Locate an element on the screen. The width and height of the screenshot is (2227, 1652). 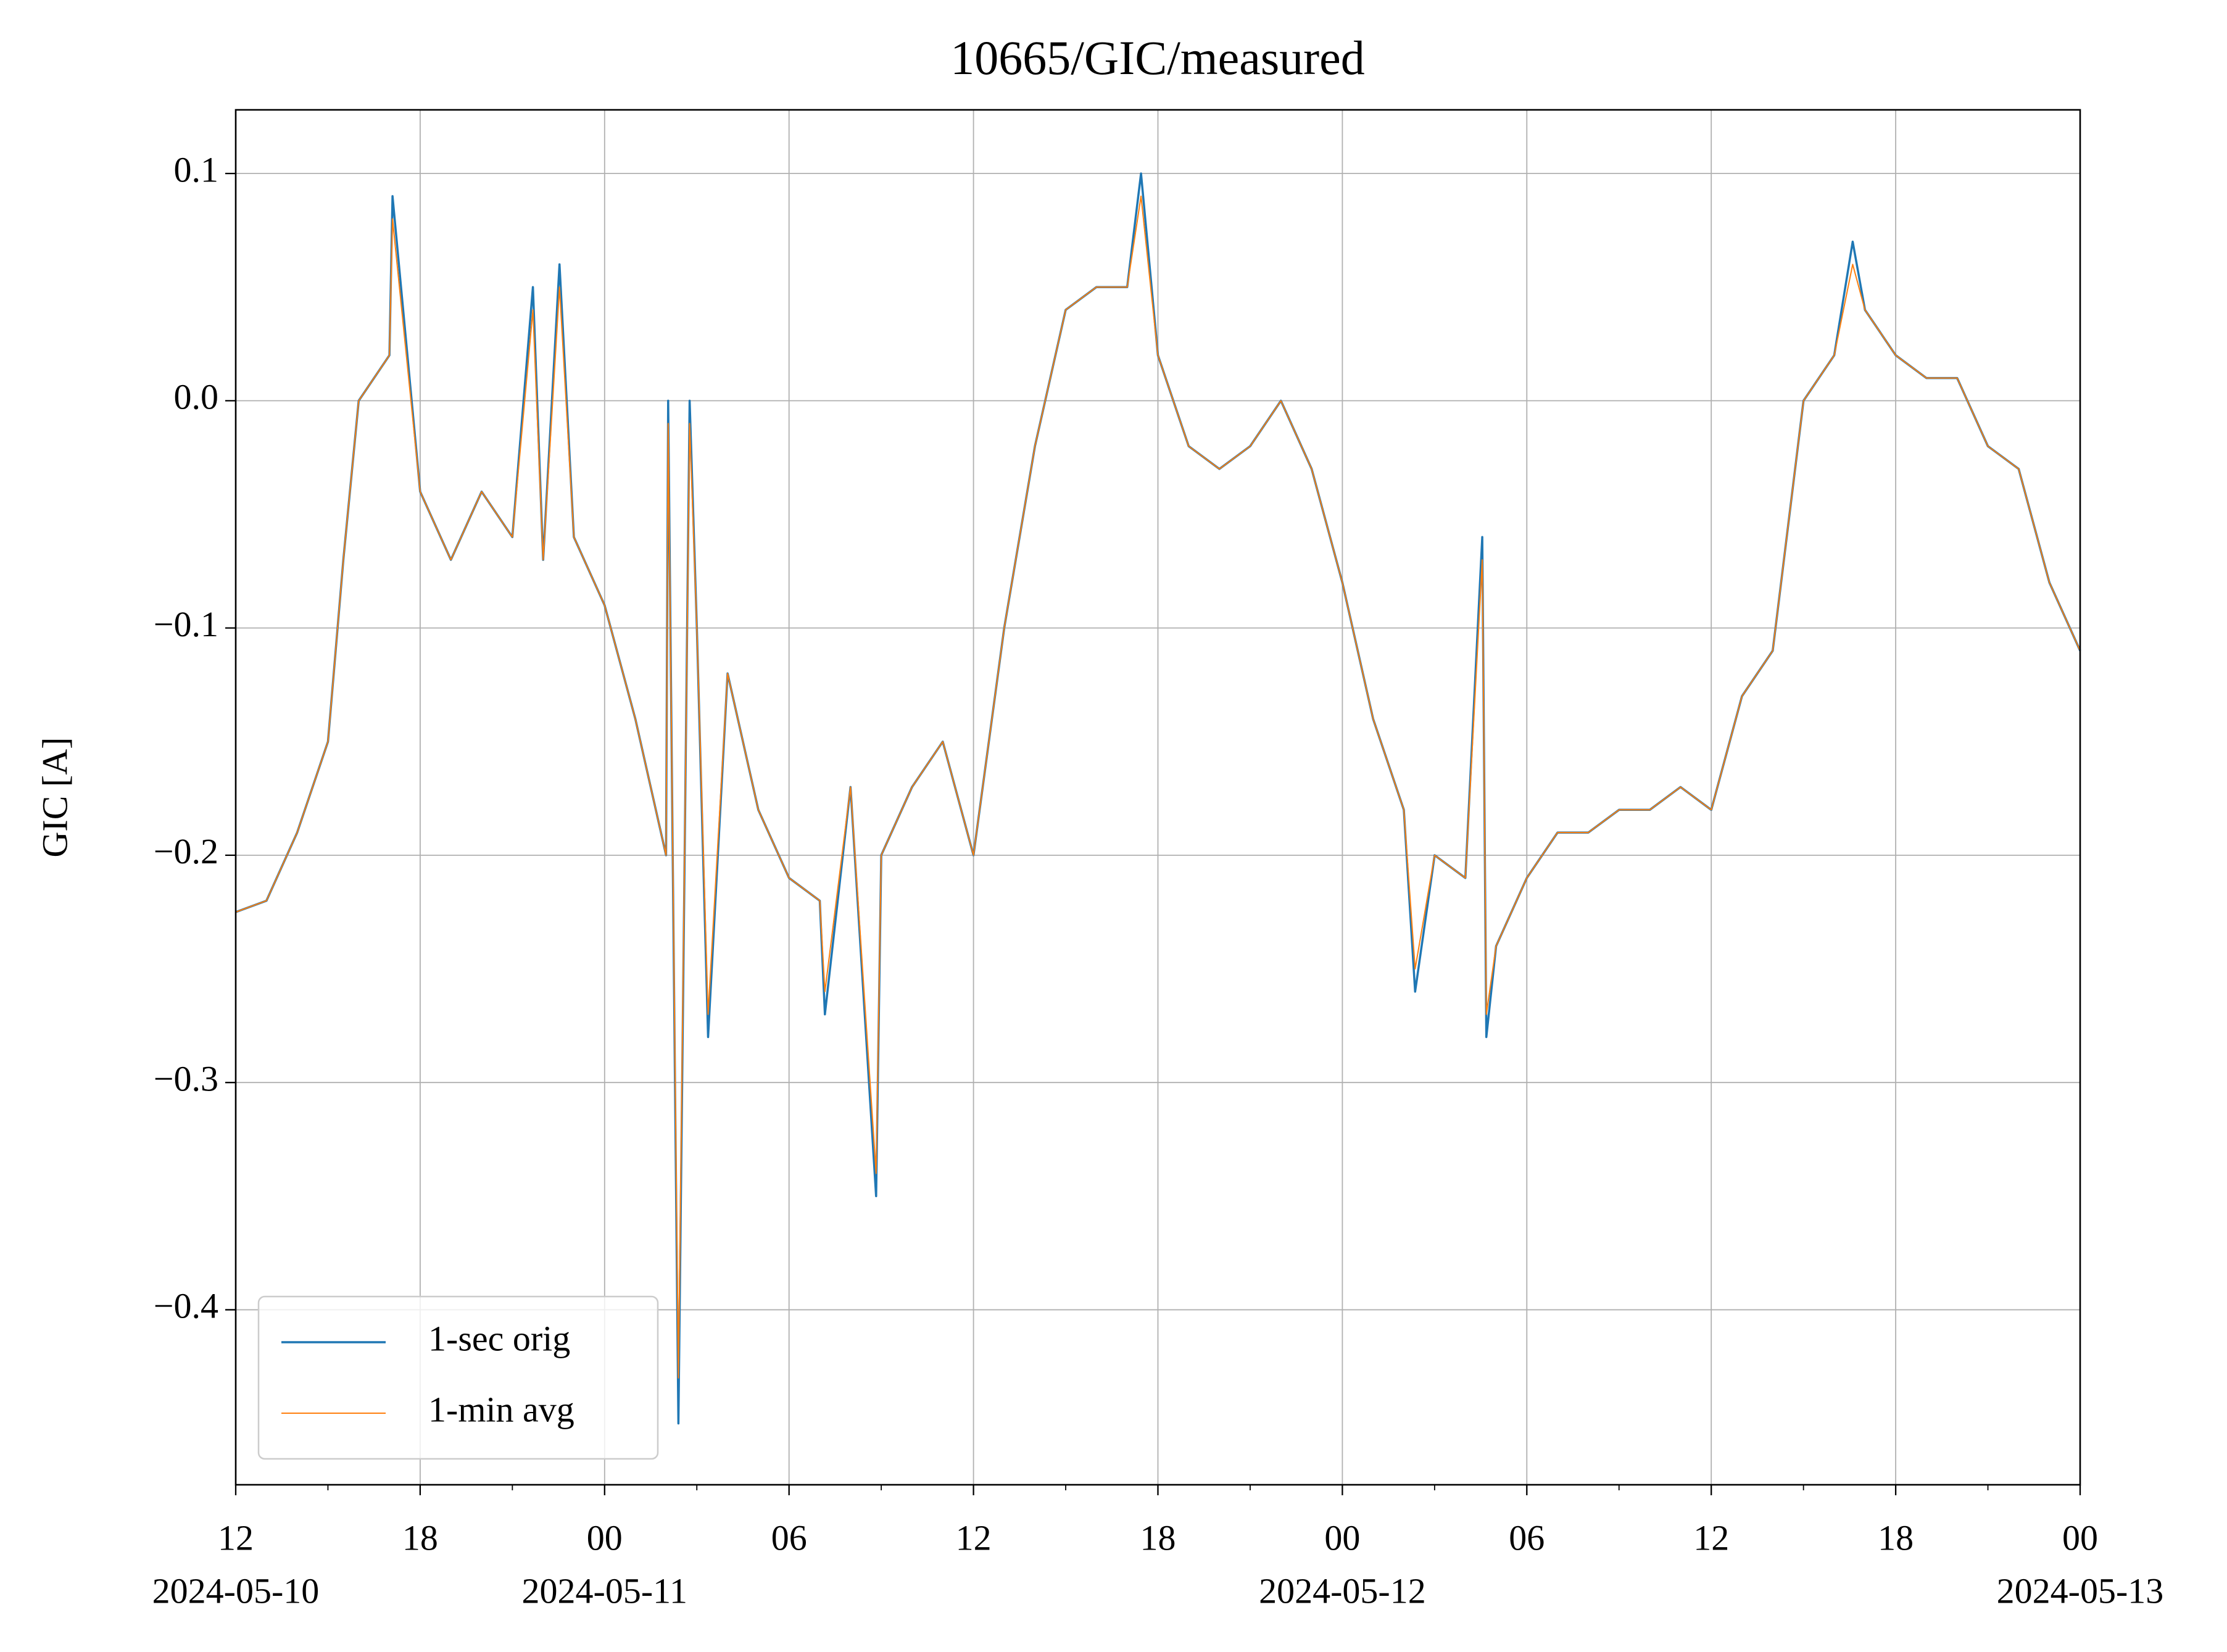
y-tick-label: −0.1 is located at coordinates (186, 624).